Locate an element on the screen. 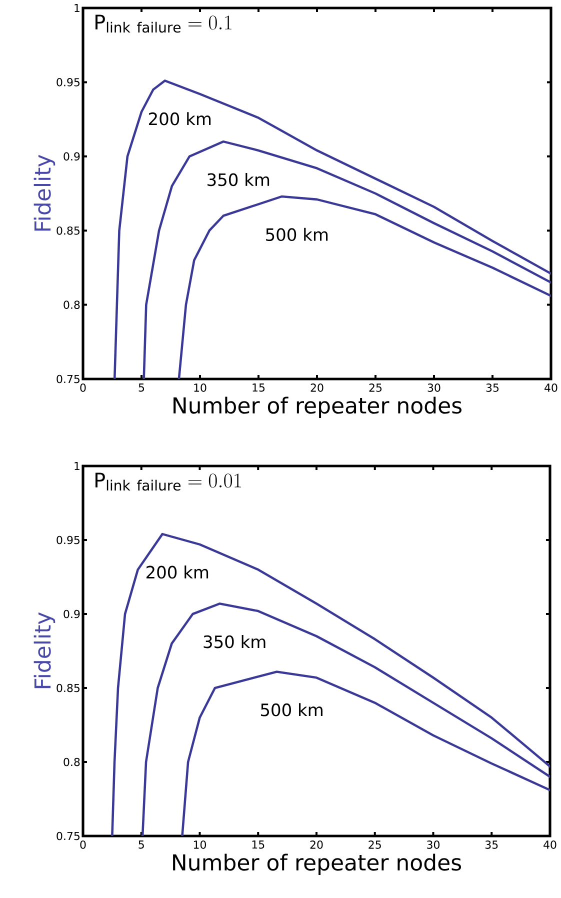 The height and width of the screenshot is (898, 561). text: $\mathrm{P}_{\mathrm{link\ failure}} = 0.01$ is located at coordinates (168, 481).